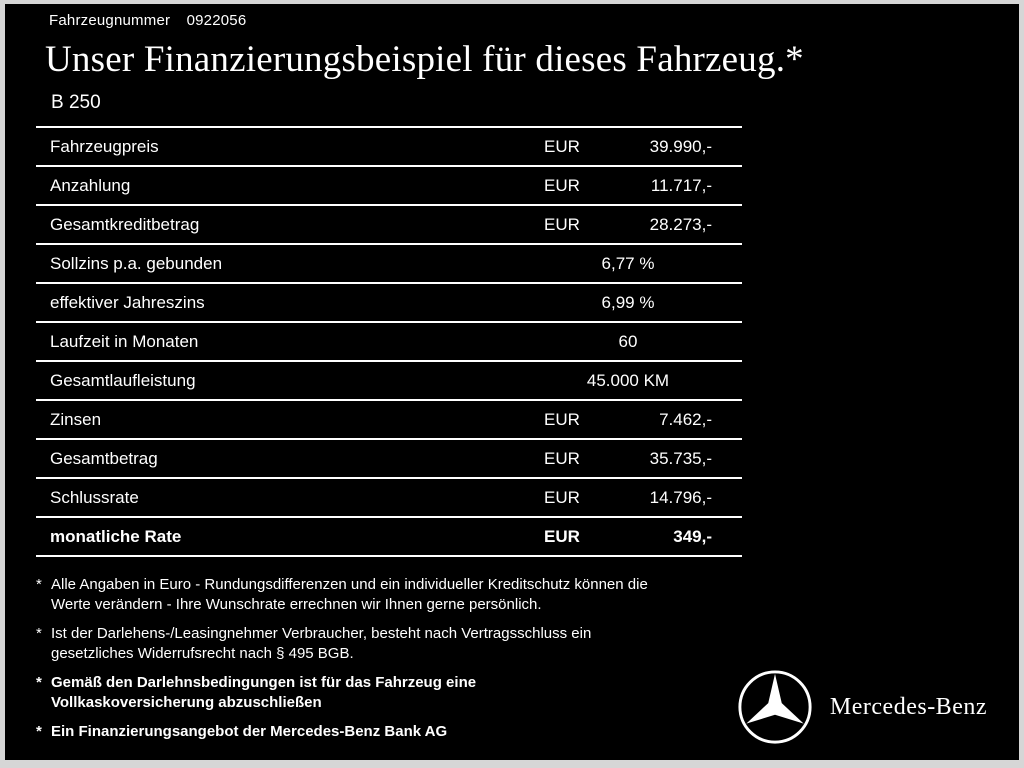 The width and height of the screenshot is (1024, 768). What do you see at coordinates (775, 707) in the screenshot?
I see `mercedes-star-logo` at bounding box center [775, 707].